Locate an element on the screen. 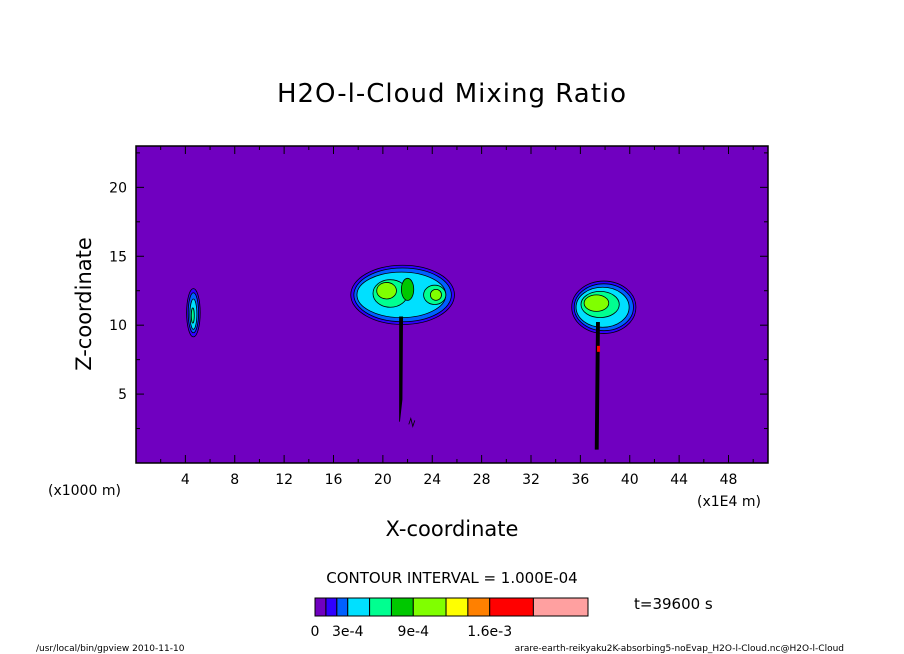 The image size is (904, 654). x-tick-label: 28 is located at coordinates (482, 480).